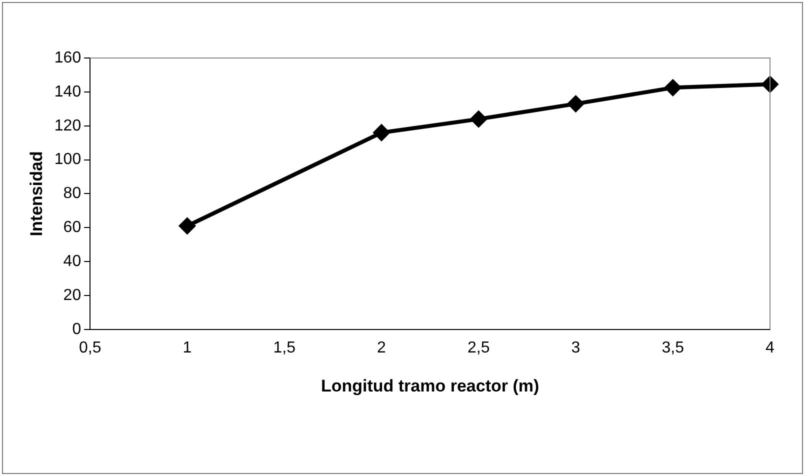  I want to click on x-tick-label: 2, so click(381, 347).